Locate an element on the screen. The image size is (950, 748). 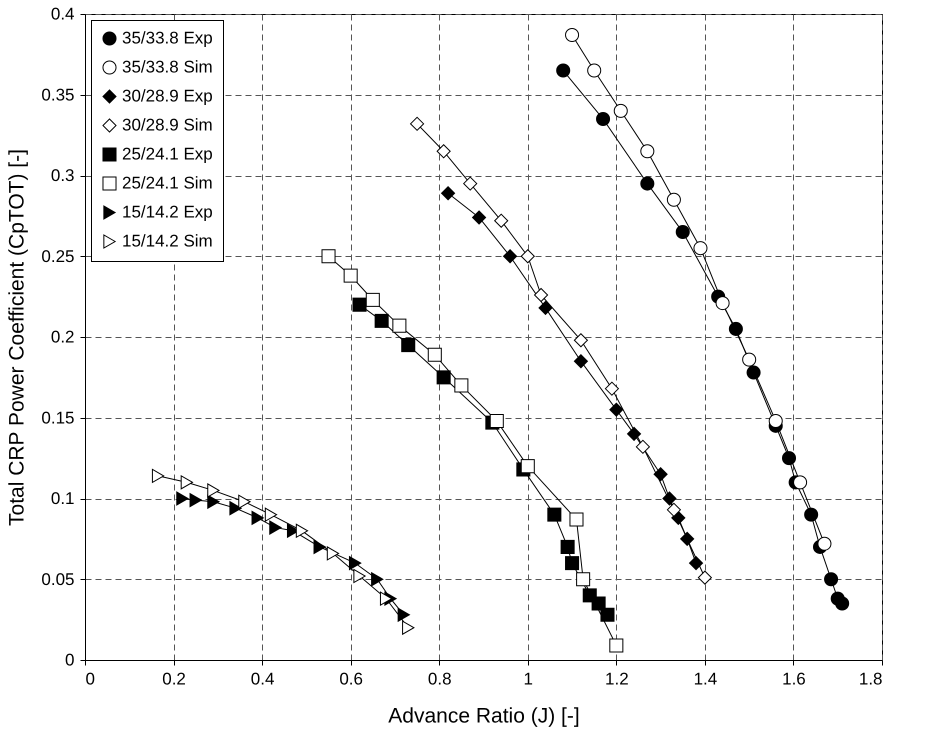
legend-label: 15/14.2 Sim is located at coordinates (167, 241).